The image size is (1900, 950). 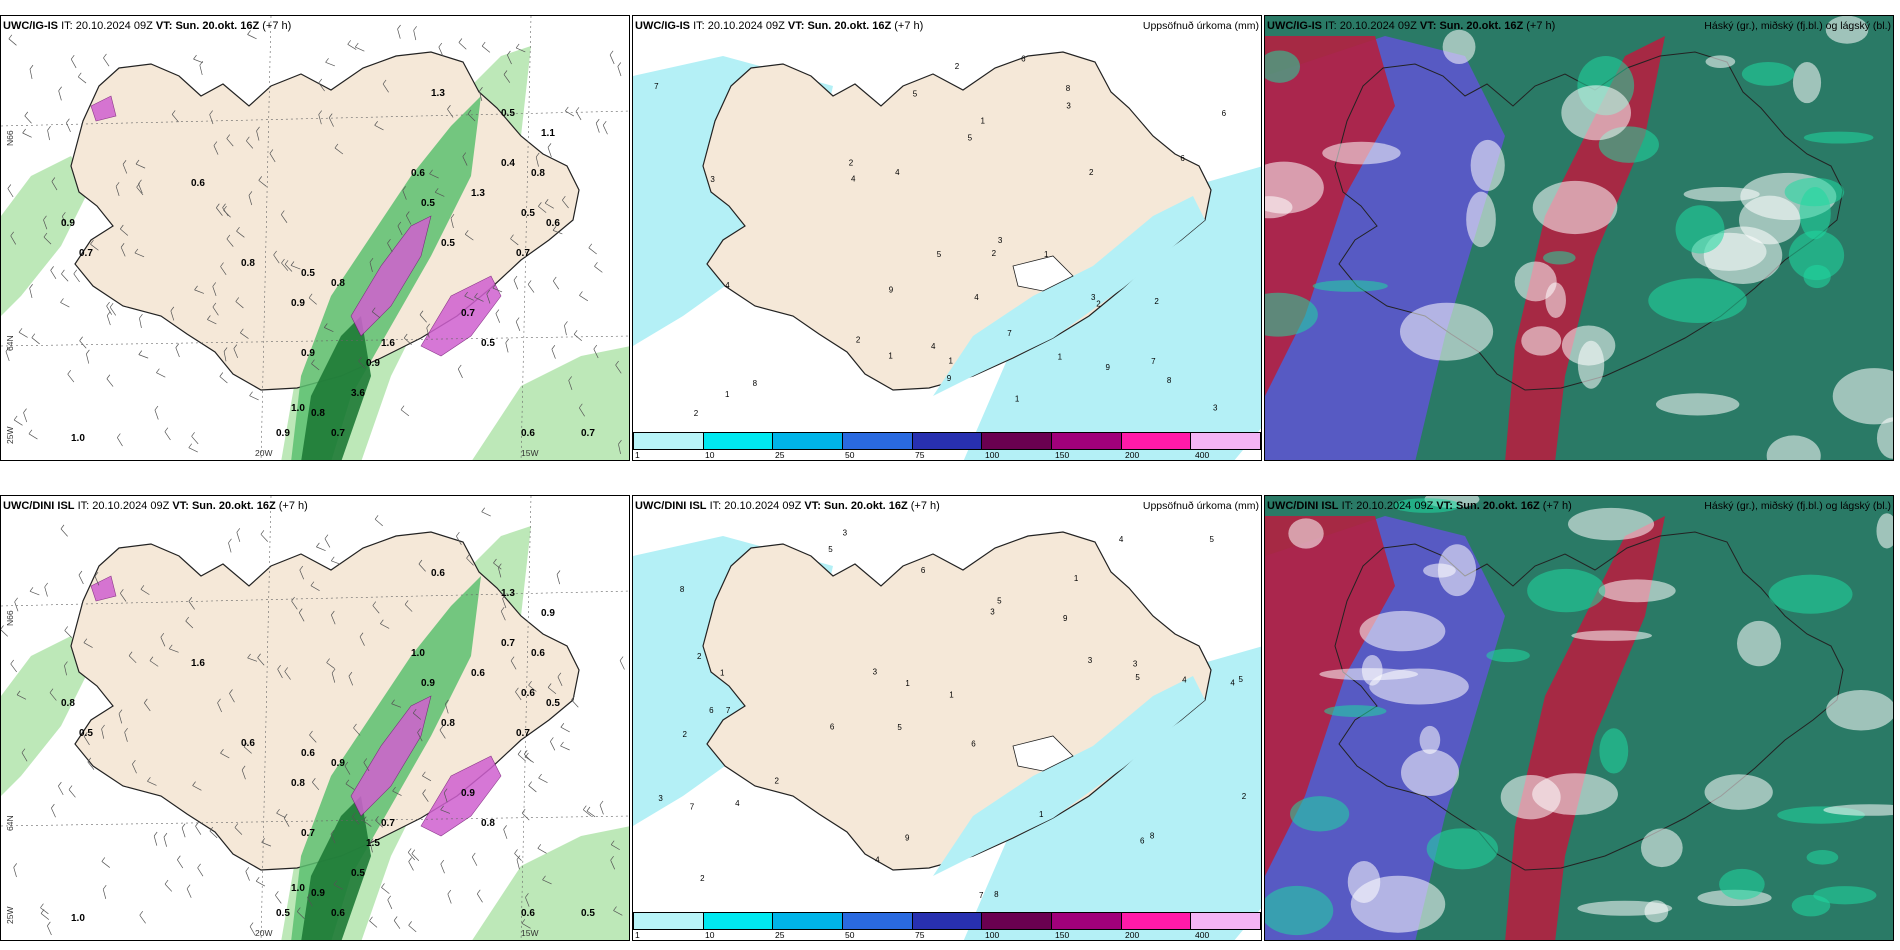 I want to click on snow-area, so click(x=103, y=108).